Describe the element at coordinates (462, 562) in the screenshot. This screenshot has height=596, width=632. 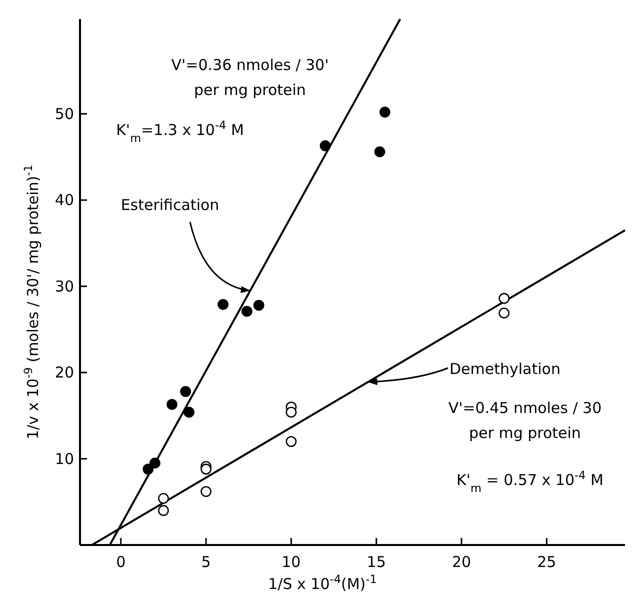
I see `x-tick-label: 20` at that location.